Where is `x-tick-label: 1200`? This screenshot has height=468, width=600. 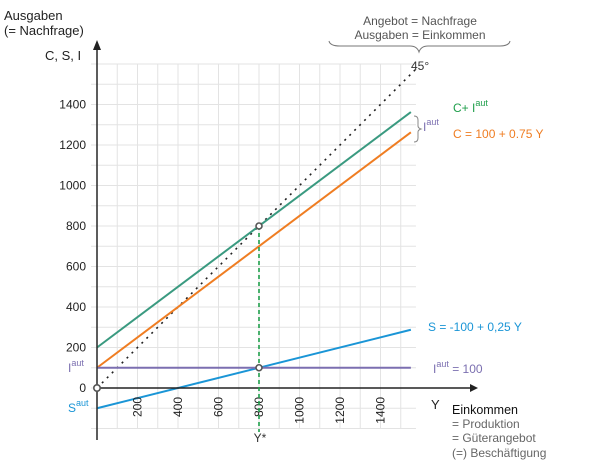 x-tick-label: 1200 is located at coordinates (340, 410).